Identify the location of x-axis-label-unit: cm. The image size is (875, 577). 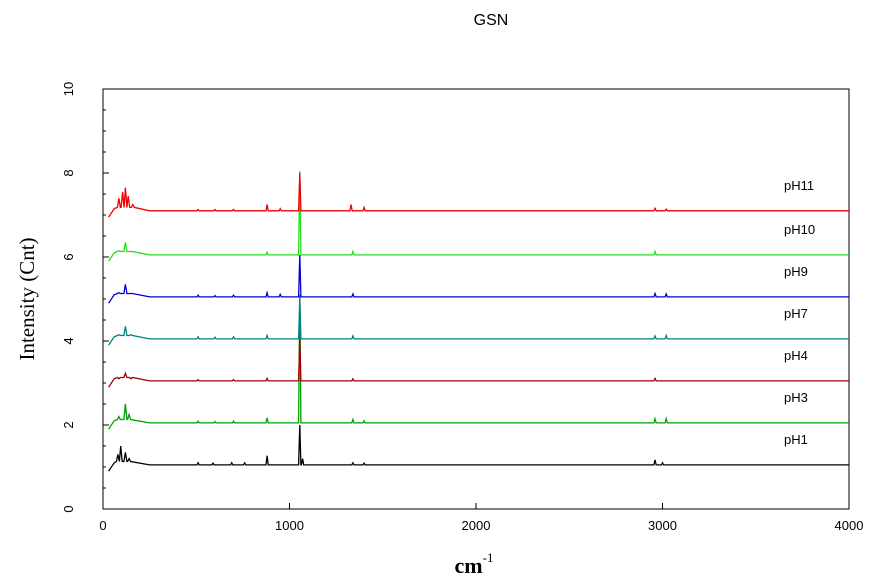
(469, 565).